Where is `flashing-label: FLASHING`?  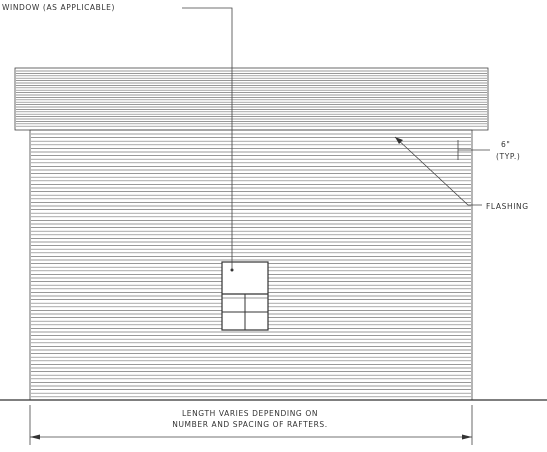
flashing-label: FLASHING is located at coordinates (507, 206).